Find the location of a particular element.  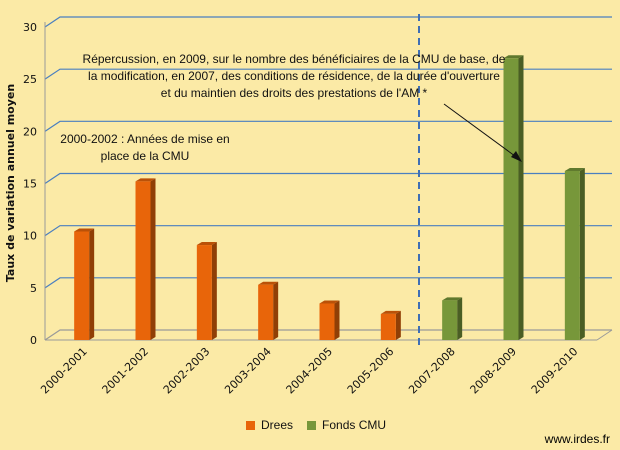

legend-item-drees: Drees is located at coordinates (269, 425).